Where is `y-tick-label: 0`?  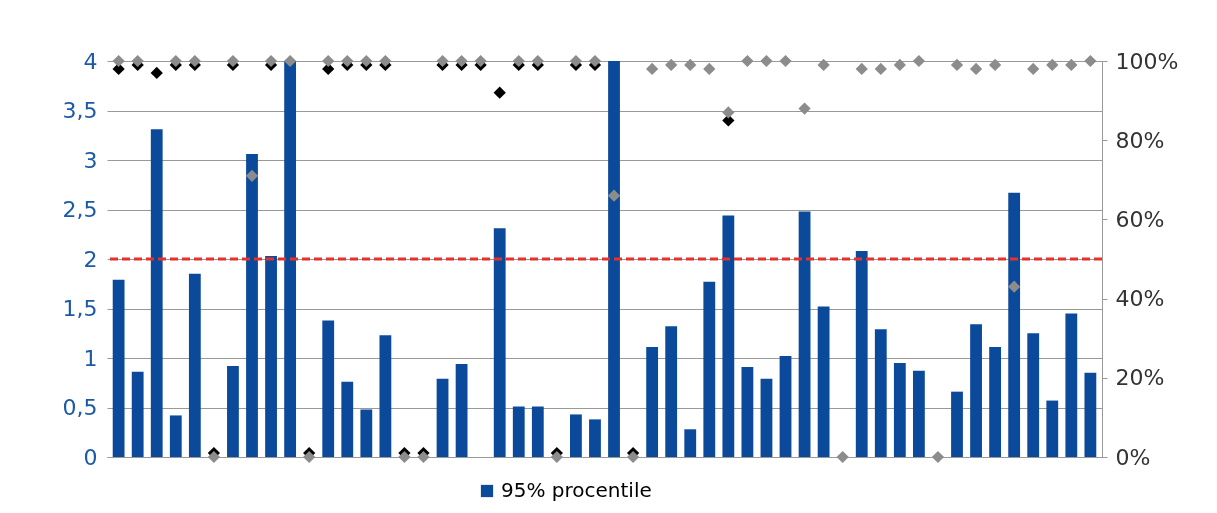 y-tick-label: 0 is located at coordinates (90, 457).